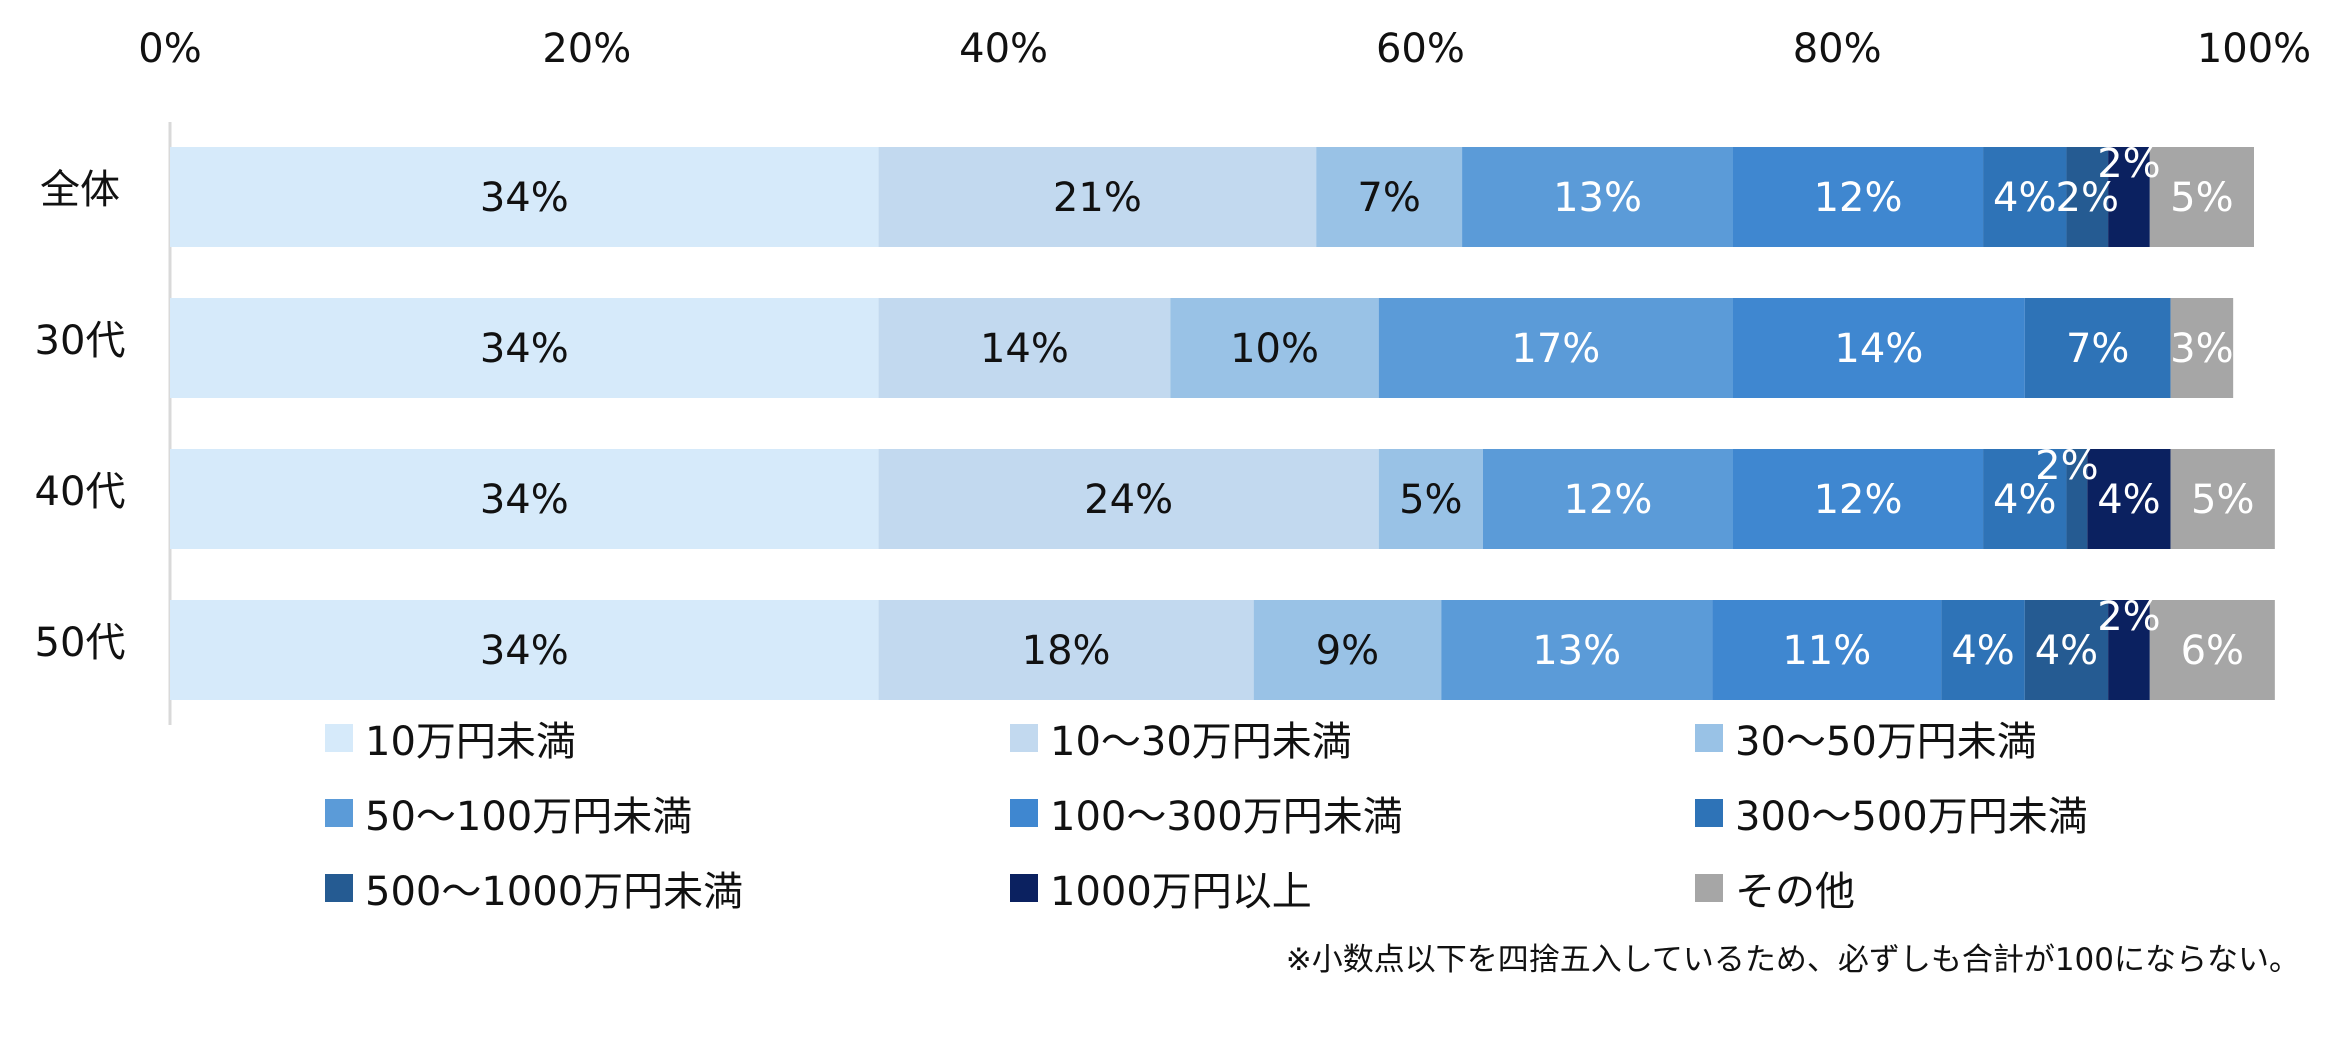 The image size is (2335, 1055). I want to click on x-tick-label: 40%, so click(1003, 49).